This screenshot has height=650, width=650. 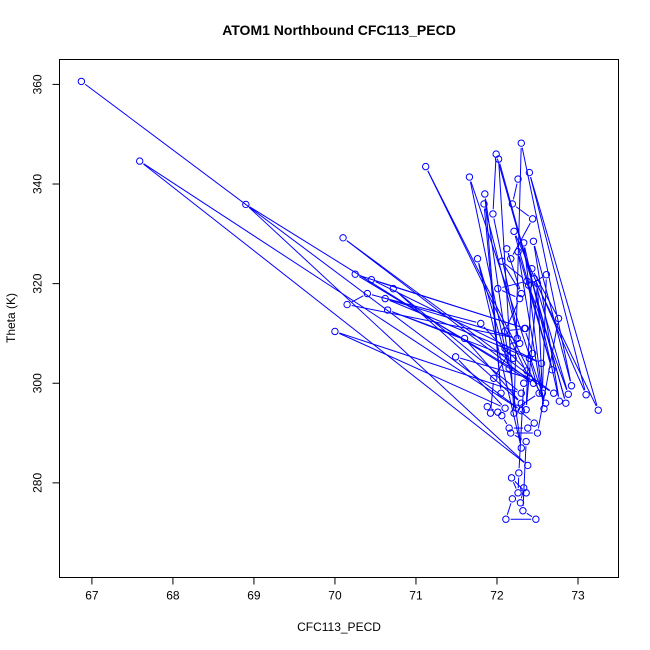 I want to click on x-tick-label: 70, so click(x=335, y=596).